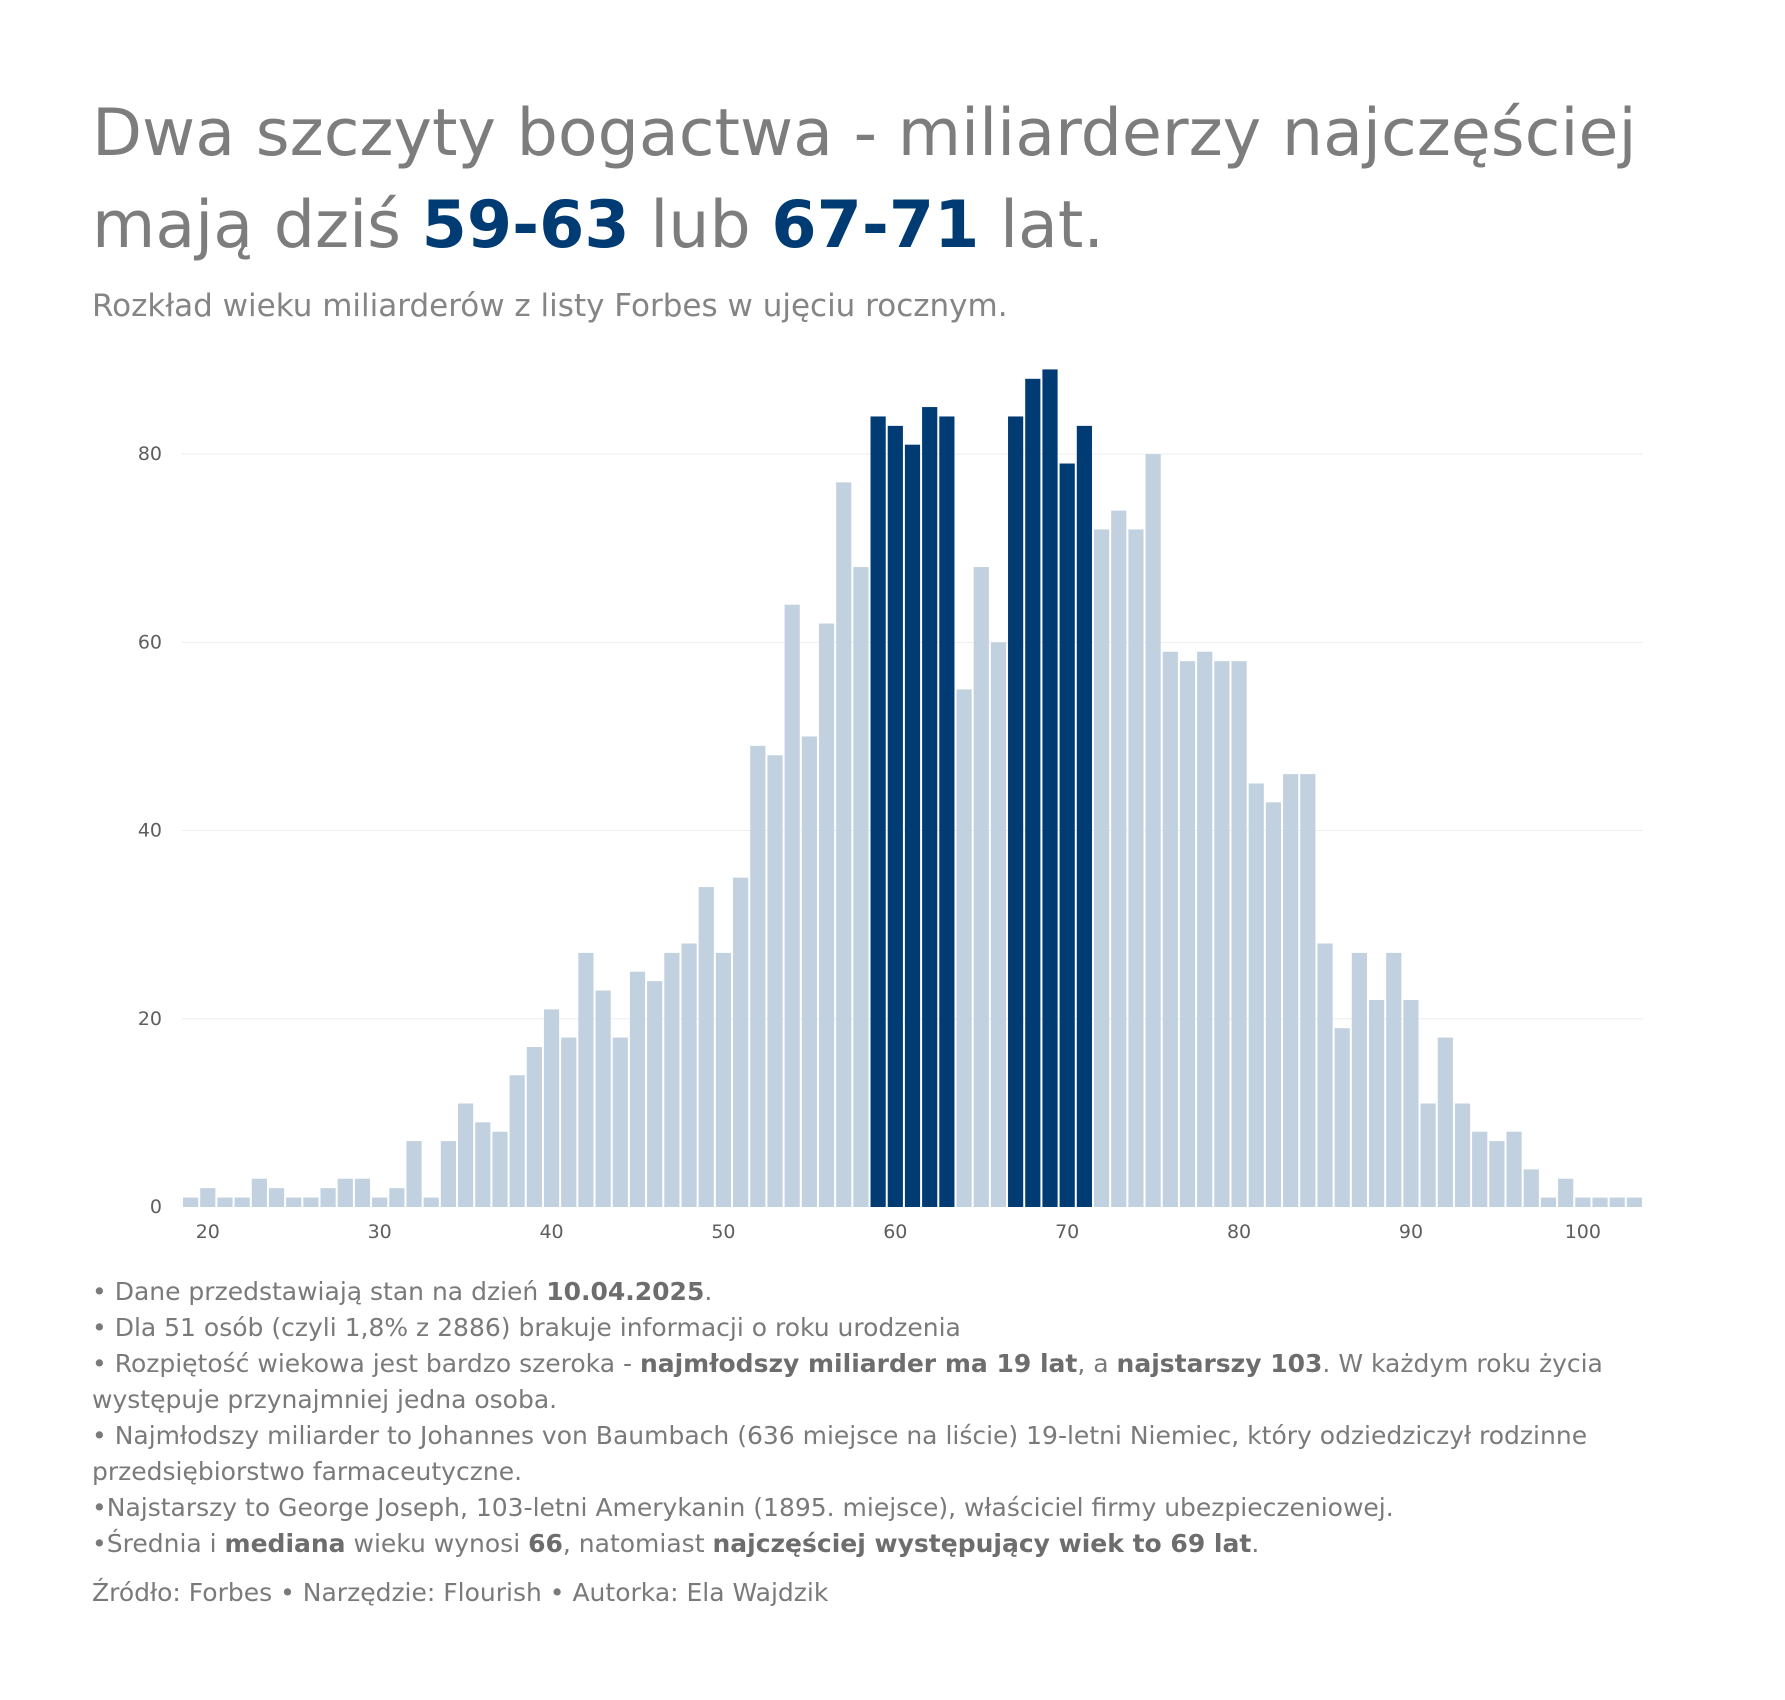  What do you see at coordinates (437, 1543) in the screenshot?
I see `note-text: wieku wynosi` at bounding box center [437, 1543].